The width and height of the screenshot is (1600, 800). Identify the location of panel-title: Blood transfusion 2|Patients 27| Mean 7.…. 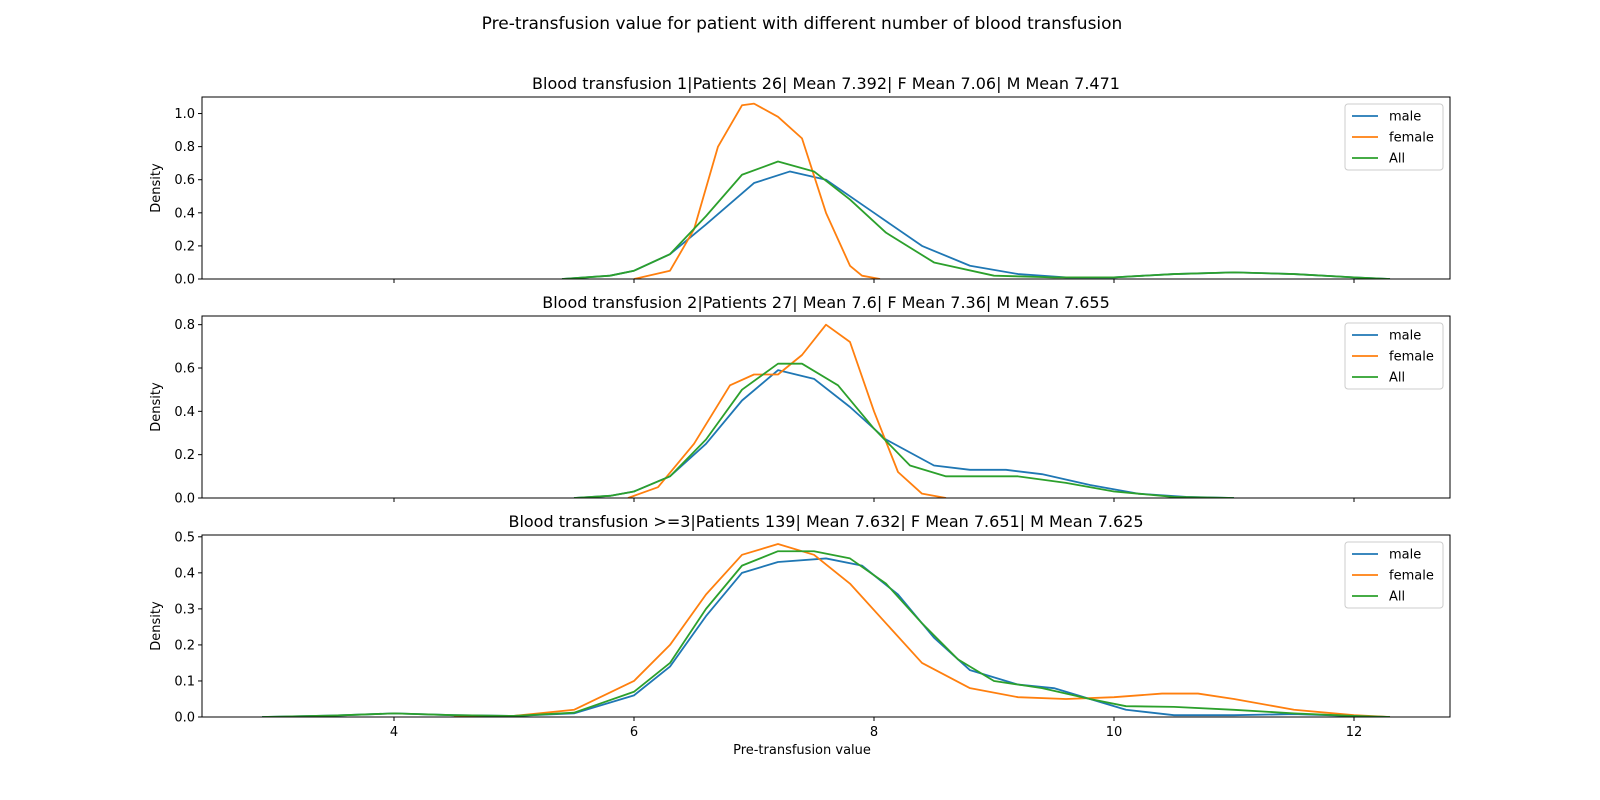
(826, 302).